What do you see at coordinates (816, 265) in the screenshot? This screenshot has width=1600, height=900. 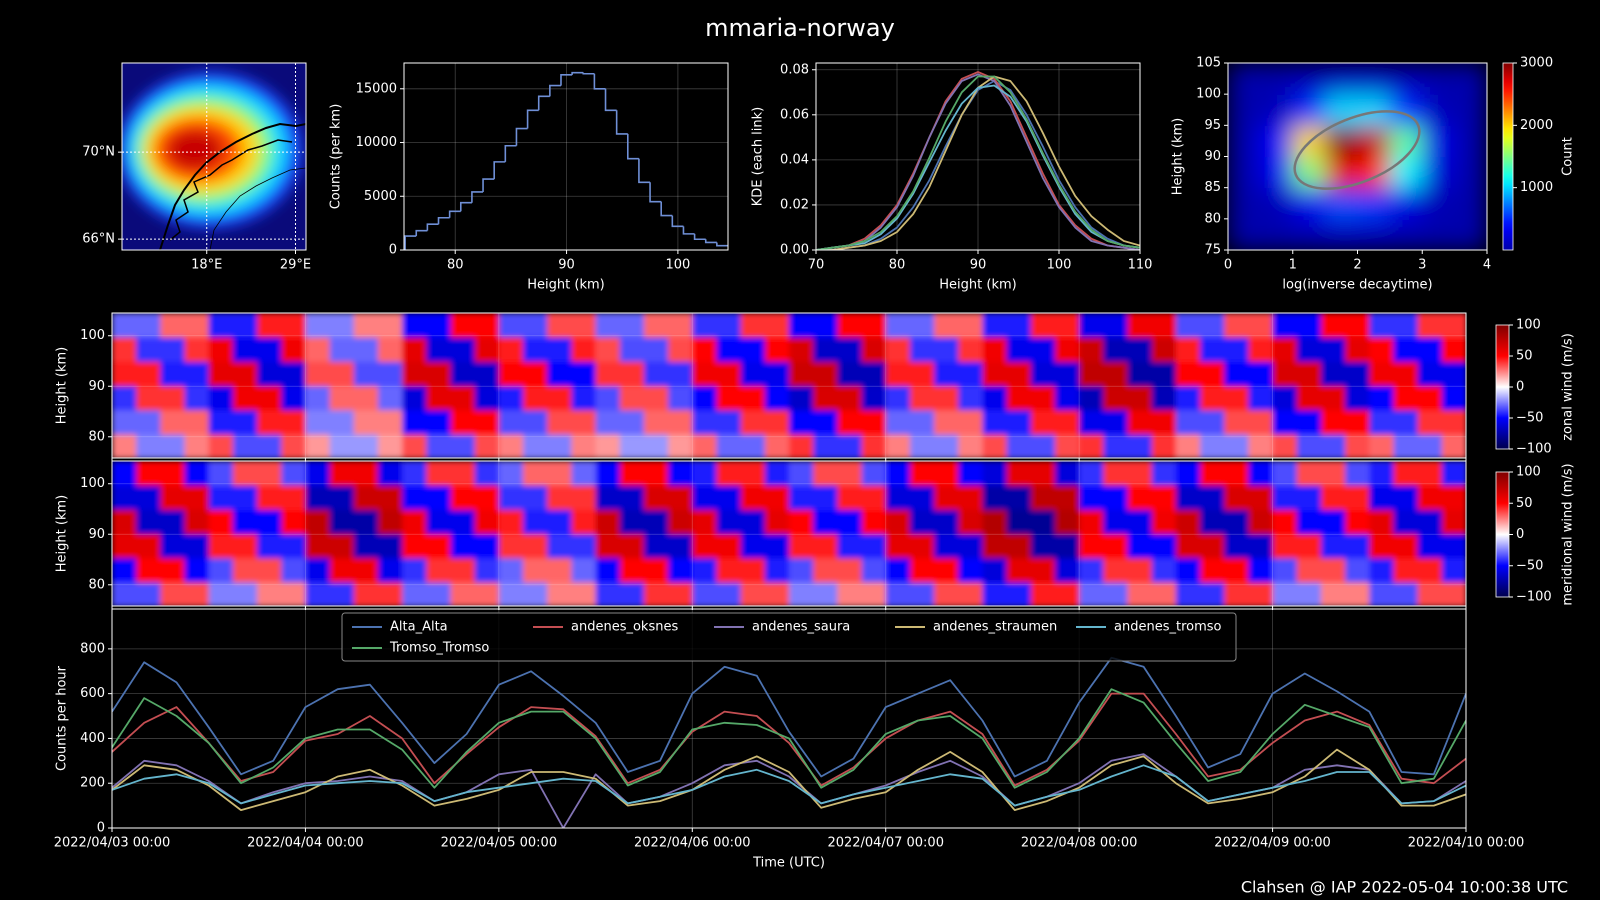 I see `x-tick-label: 70` at bounding box center [816, 265].